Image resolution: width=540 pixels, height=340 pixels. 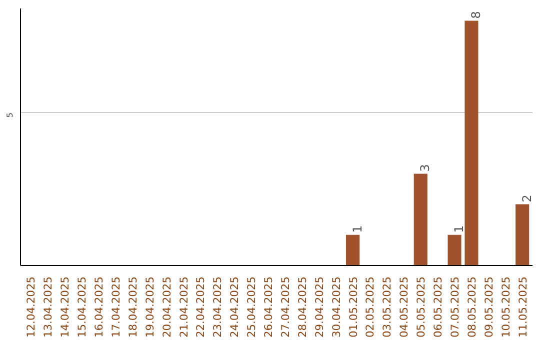 What do you see at coordinates (370, 307) in the screenshot?
I see `x-tick-label: 02.05.2025` at bounding box center [370, 307].